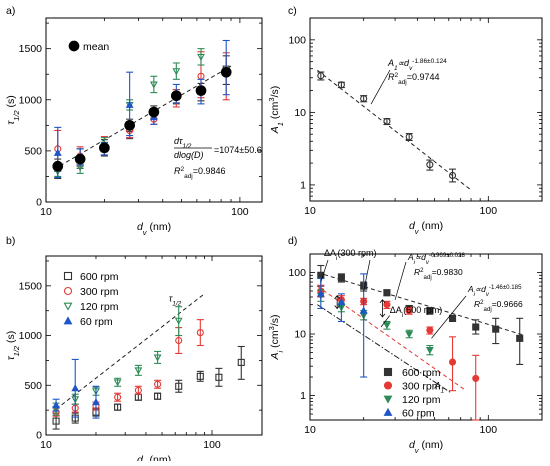 The width and height of the screenshot is (550, 466). I want to click on legend-label: mean, so click(96, 47).